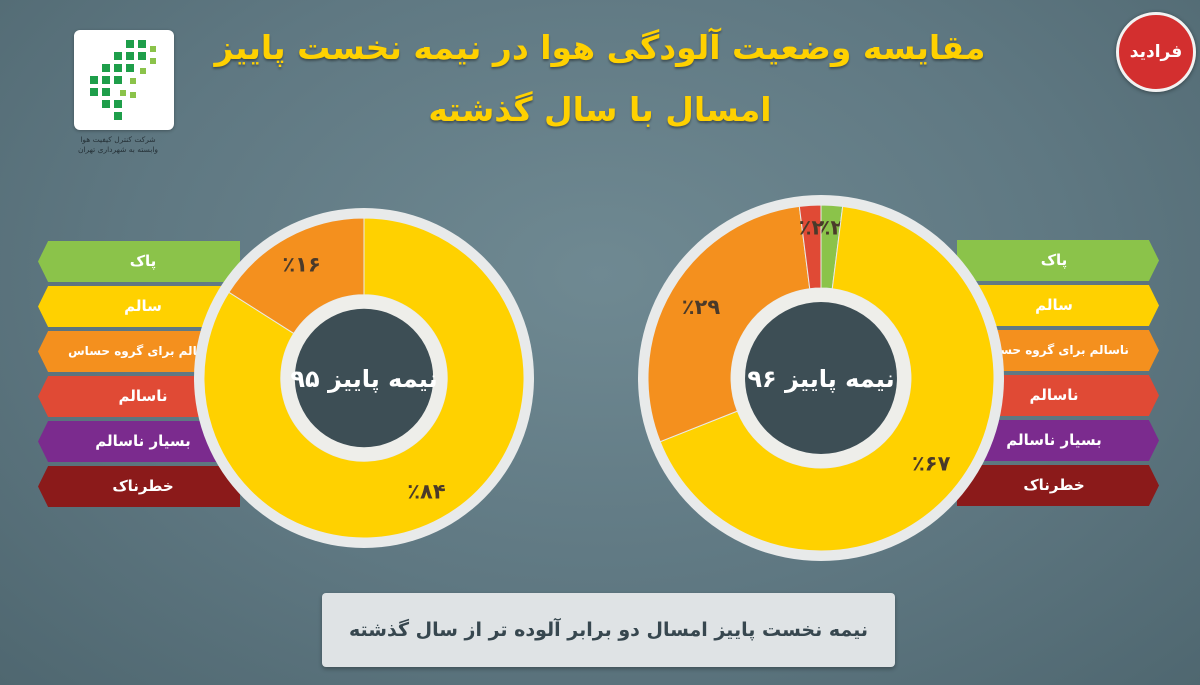  Describe the element at coordinates (124, 80) in the screenshot. I see `pixel-logo-icon` at that location.